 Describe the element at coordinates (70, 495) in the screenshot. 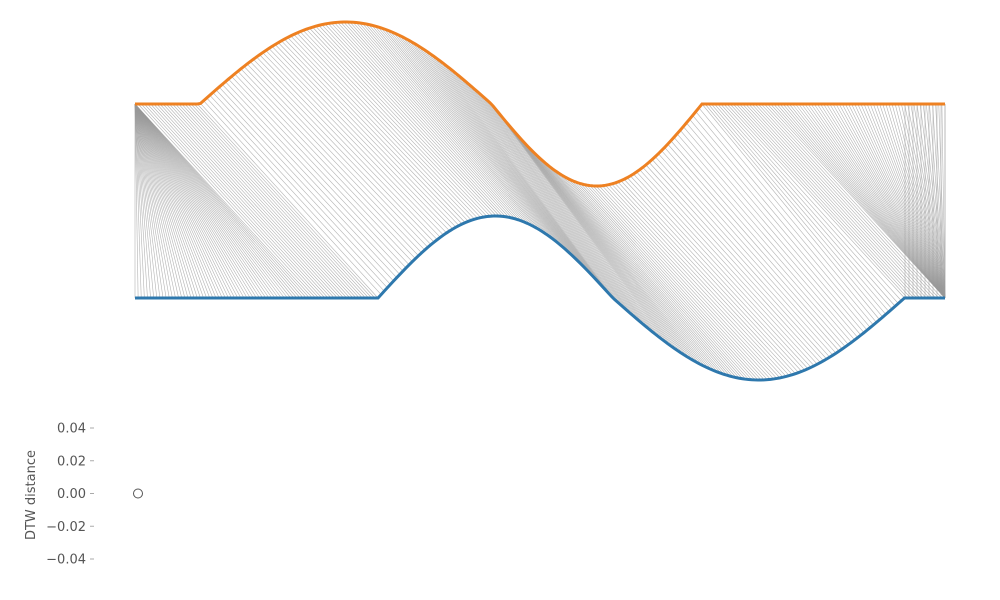

I see `dtw-distance-axis: 0.04 0.02 0.00 −0.02 −0.04` at that location.